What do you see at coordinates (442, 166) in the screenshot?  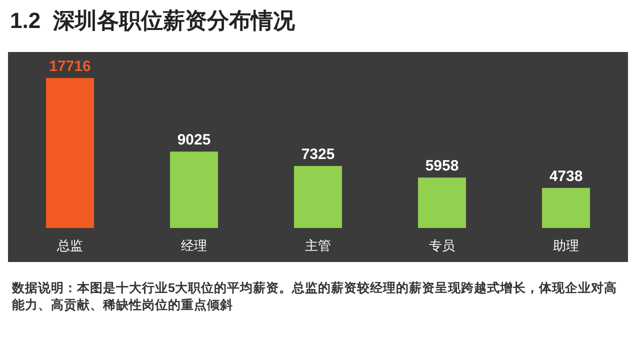 I see `data-label: 5958` at bounding box center [442, 166].